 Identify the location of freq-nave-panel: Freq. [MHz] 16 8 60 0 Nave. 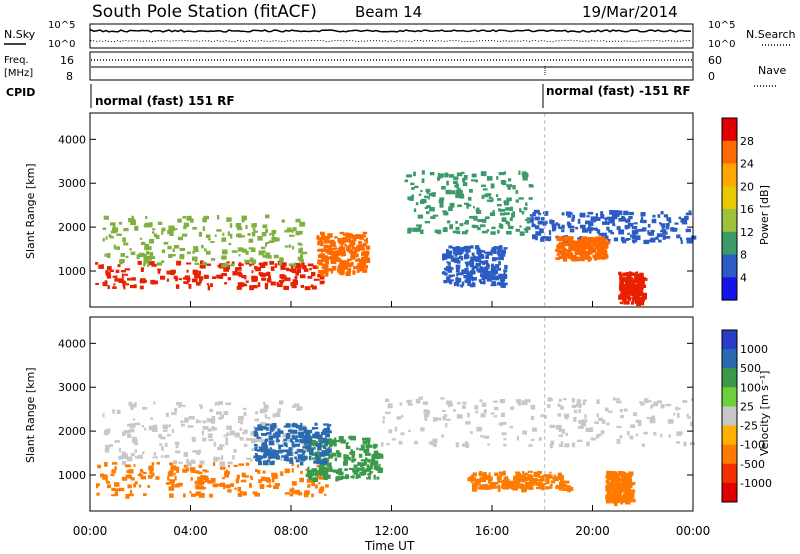
(395, 69).